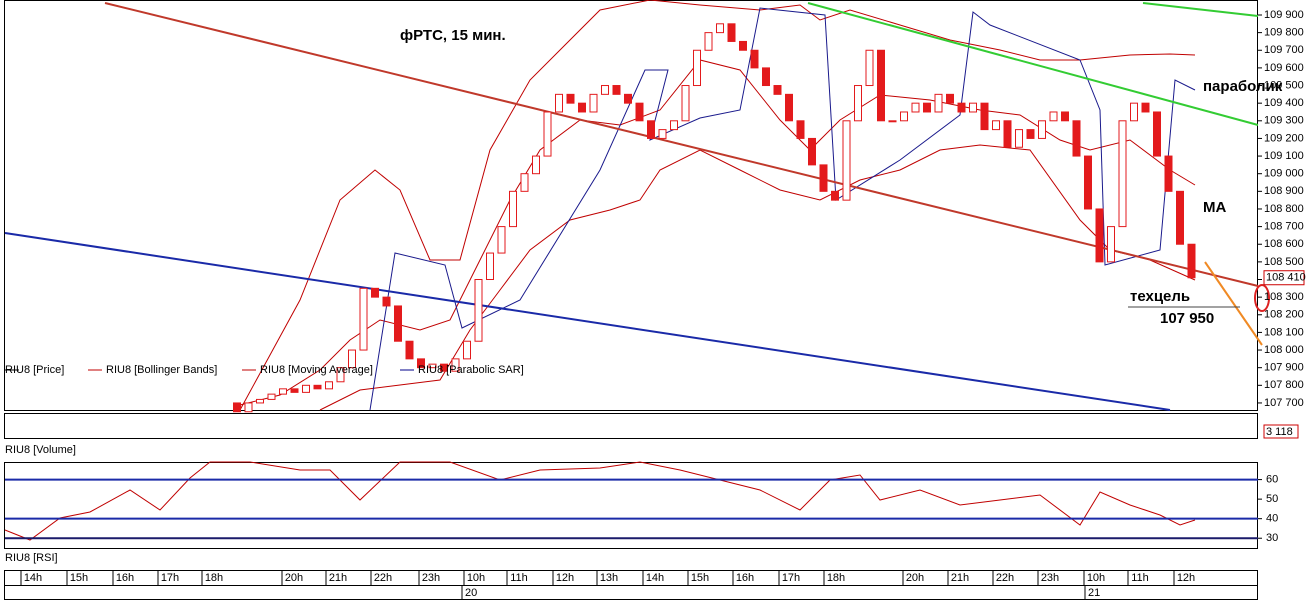 The image size is (1307, 606). Describe the element at coordinates (1284, 209) in the screenshot. I see `y-tick-label: 108 800` at that location.